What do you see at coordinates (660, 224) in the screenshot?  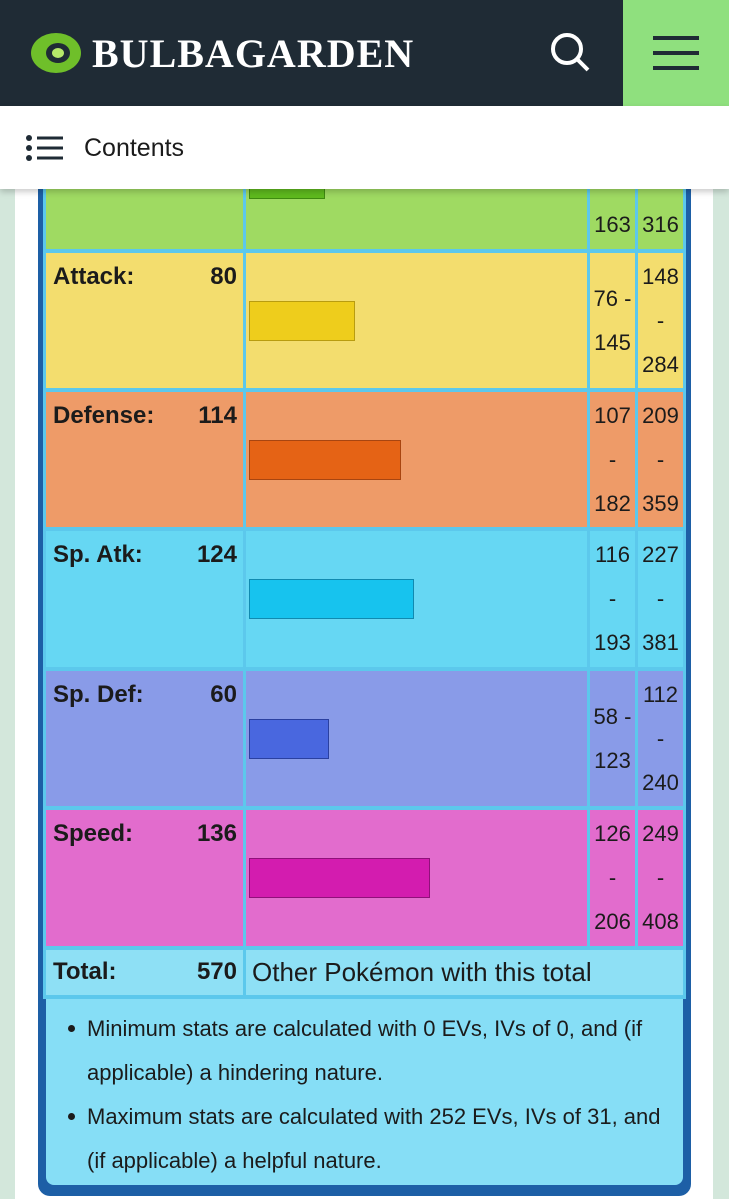 I see `max-range: 316` at bounding box center [660, 224].